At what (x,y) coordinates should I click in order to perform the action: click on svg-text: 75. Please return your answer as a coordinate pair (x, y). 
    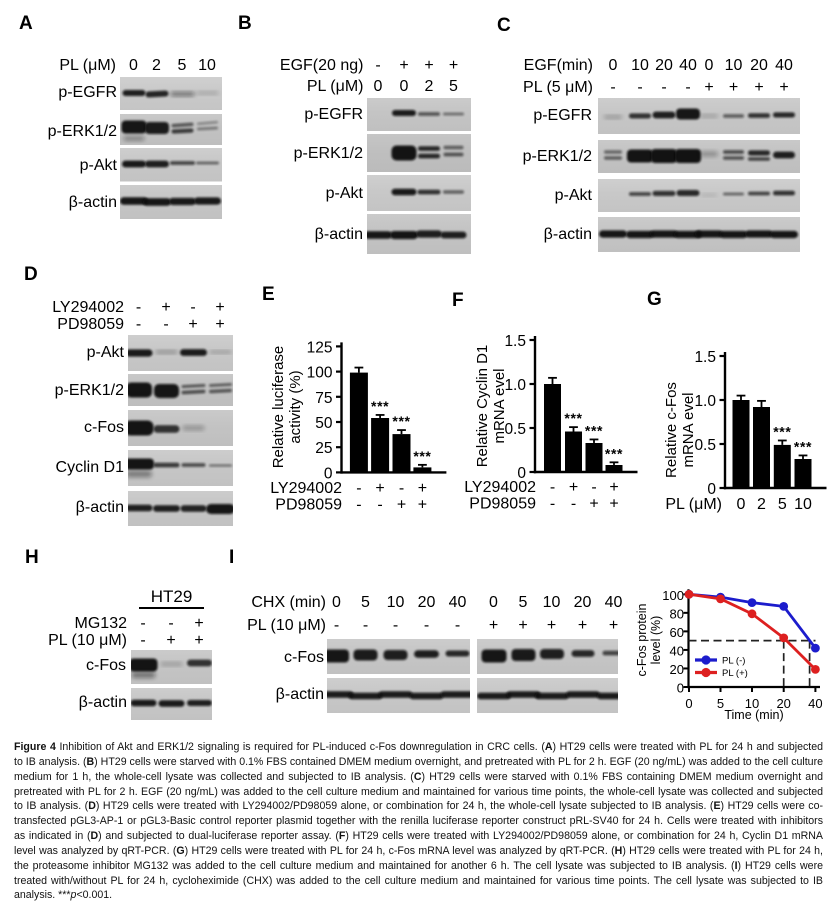
    Looking at the image, I should click on (323, 398).